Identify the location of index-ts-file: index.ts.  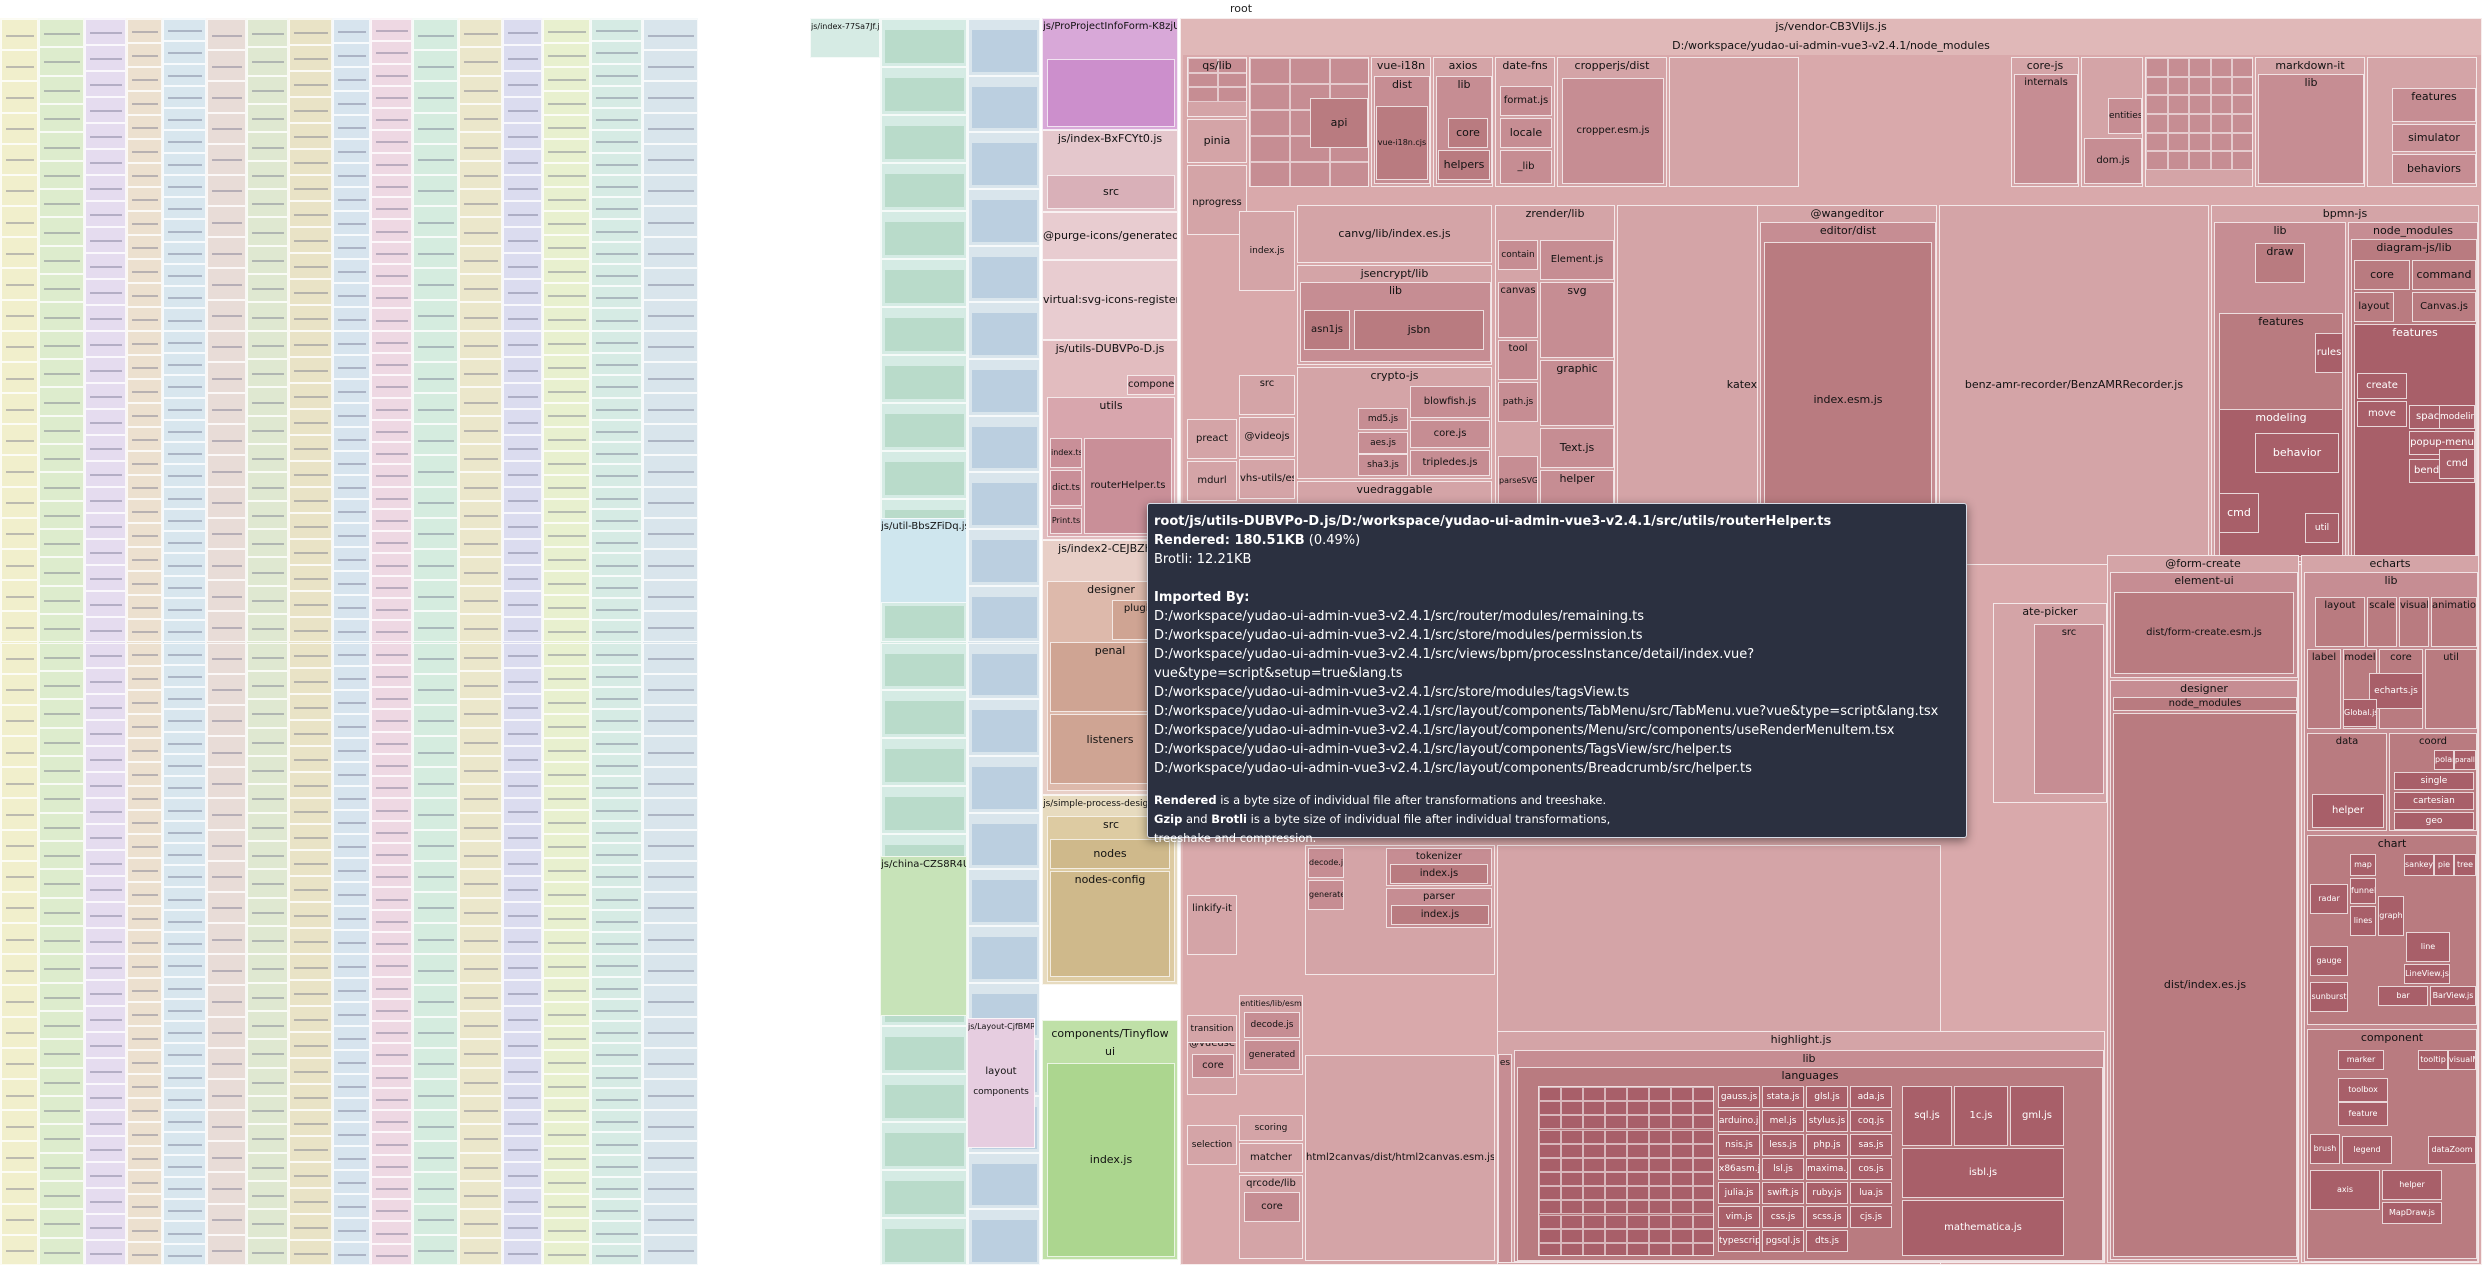
(1066, 453).